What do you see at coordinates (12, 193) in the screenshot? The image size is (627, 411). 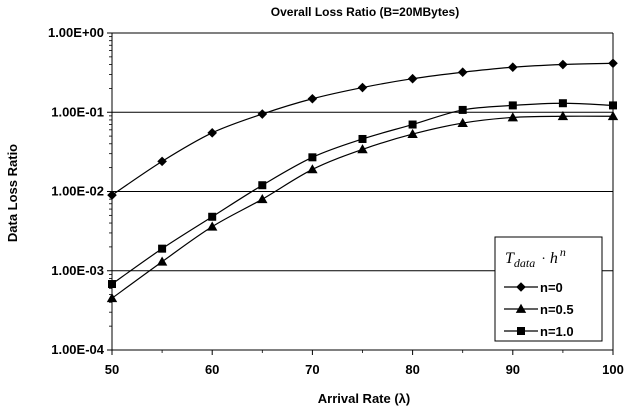 I see `y-axis-label: Data Loss Ratio` at bounding box center [12, 193].